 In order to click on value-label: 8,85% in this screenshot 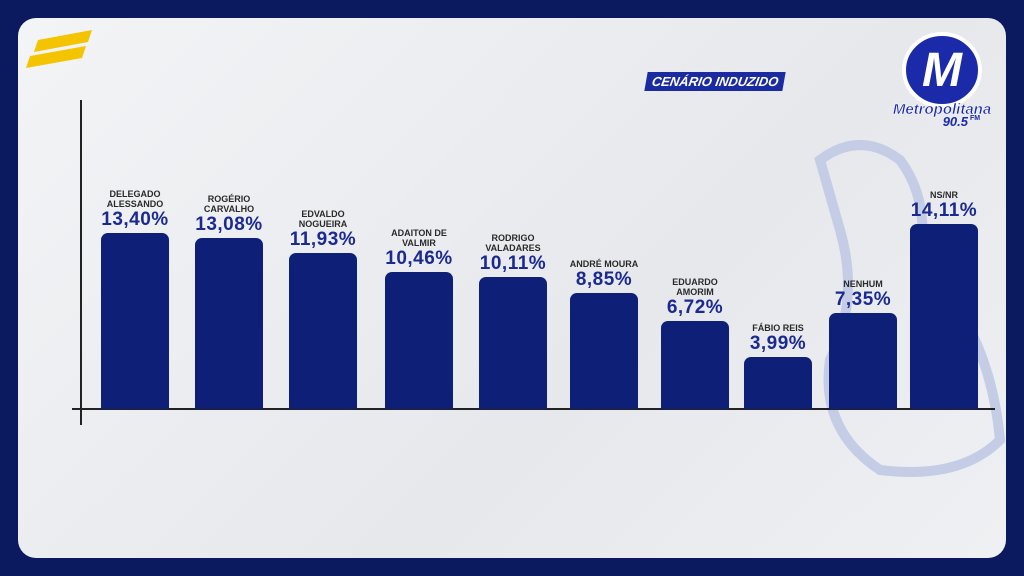, I will do `click(604, 280)`.